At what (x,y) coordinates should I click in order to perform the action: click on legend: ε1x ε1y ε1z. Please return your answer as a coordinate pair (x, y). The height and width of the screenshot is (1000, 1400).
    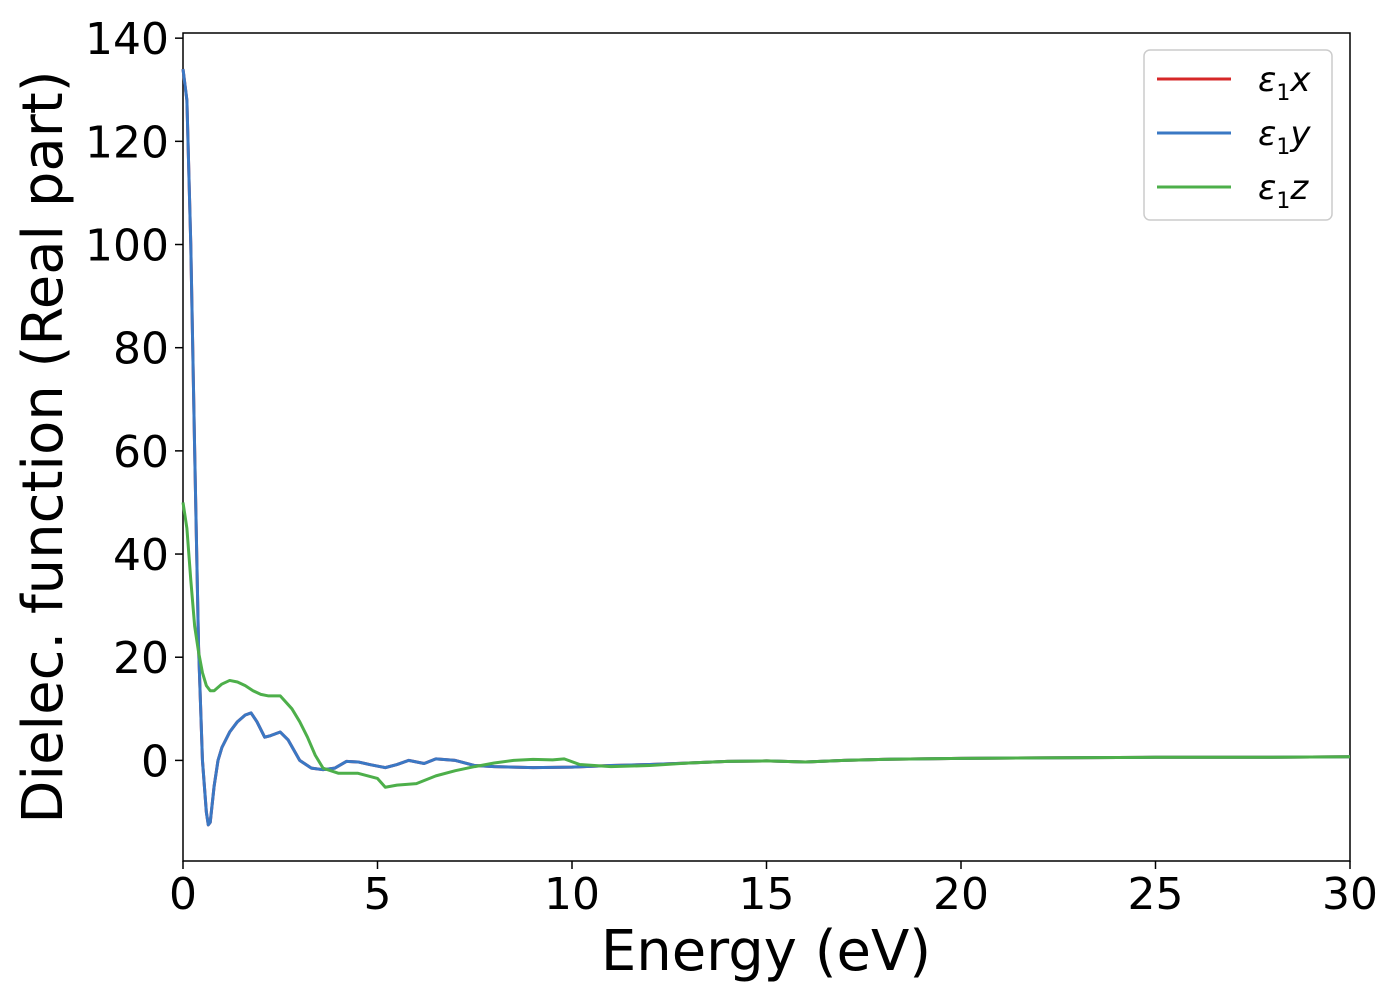
    Looking at the image, I should click on (1238, 135).